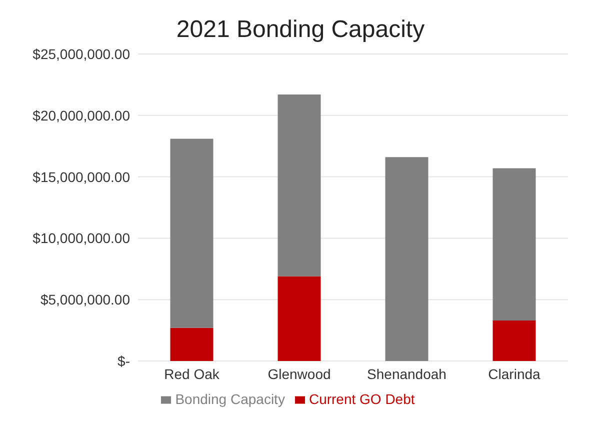  I want to click on x-tick-label: Clarinda, so click(514, 374).